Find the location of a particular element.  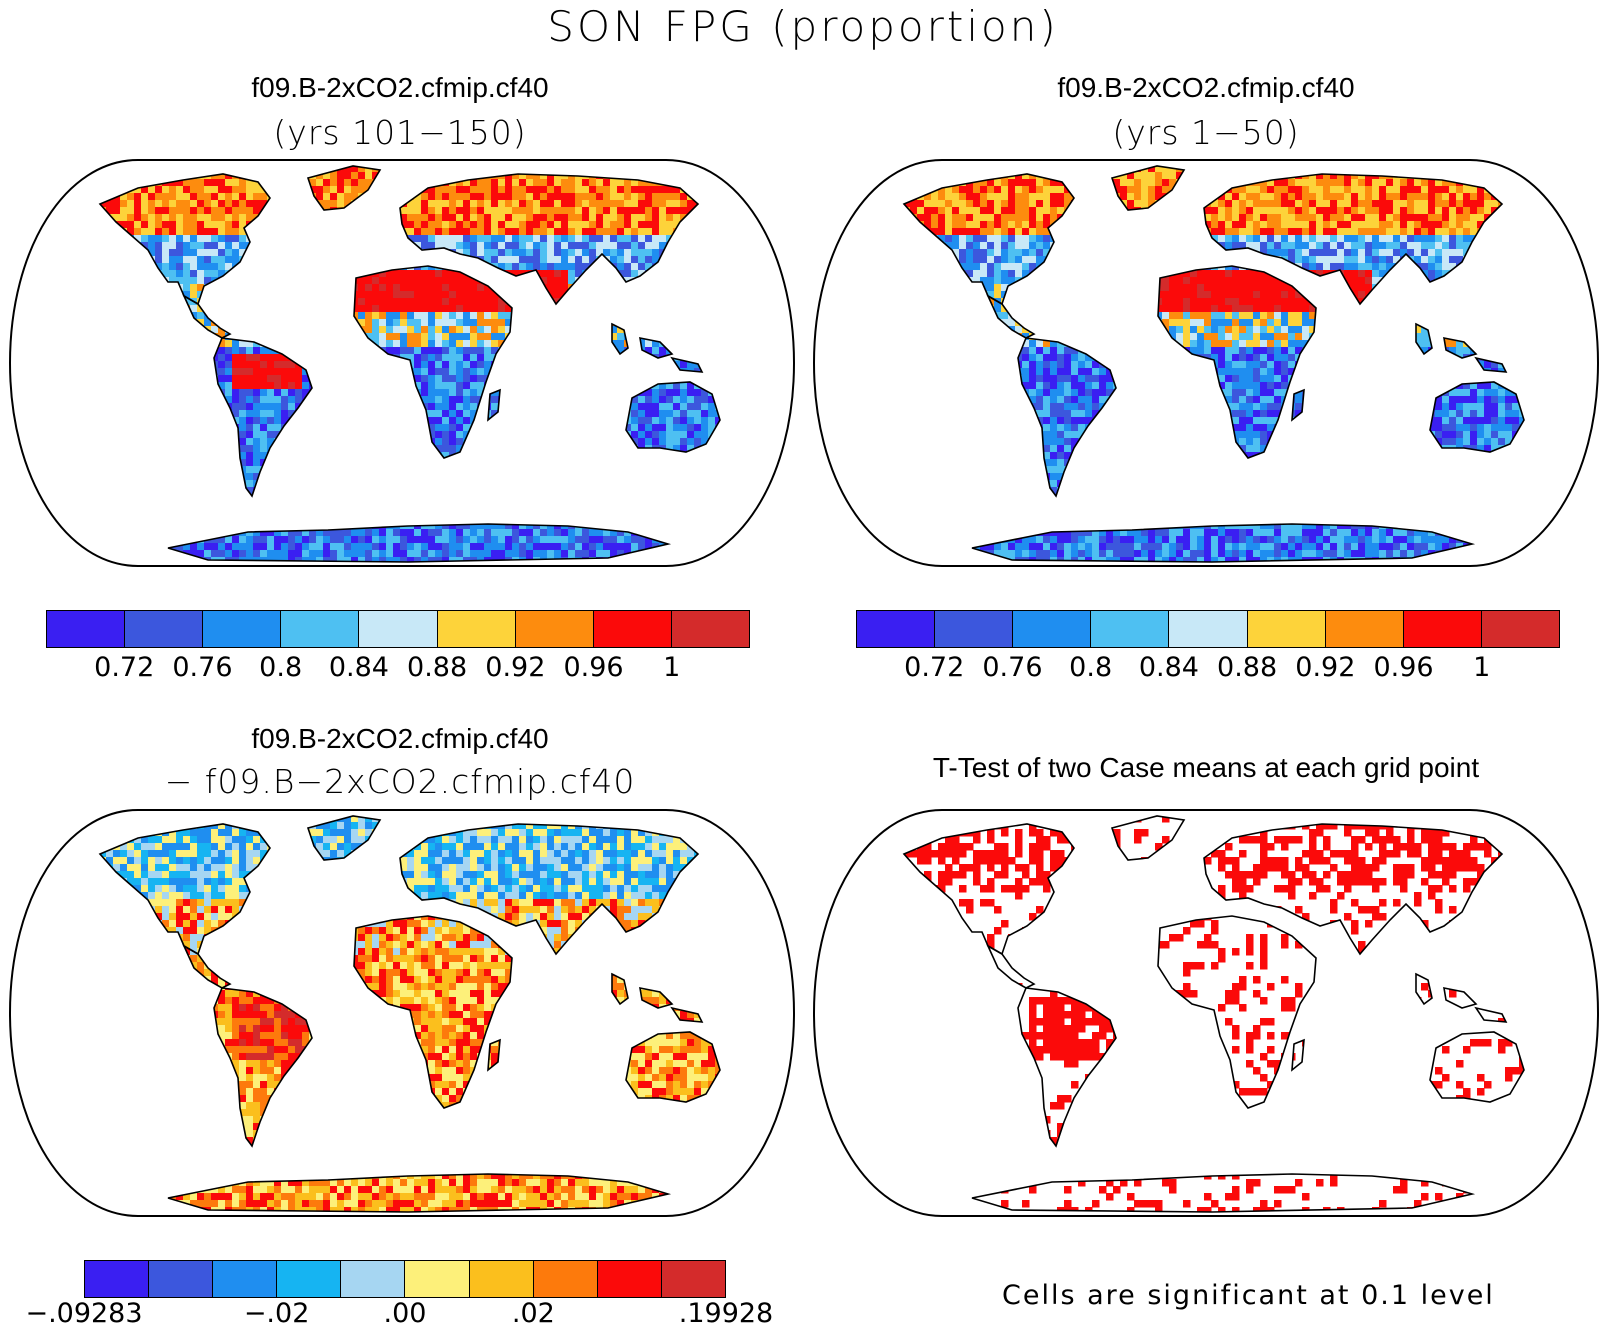

colorbar-ticks: 0.72 0.76 0.8 0.84 0.88 0.92 0.96 1 is located at coordinates (398, 669).